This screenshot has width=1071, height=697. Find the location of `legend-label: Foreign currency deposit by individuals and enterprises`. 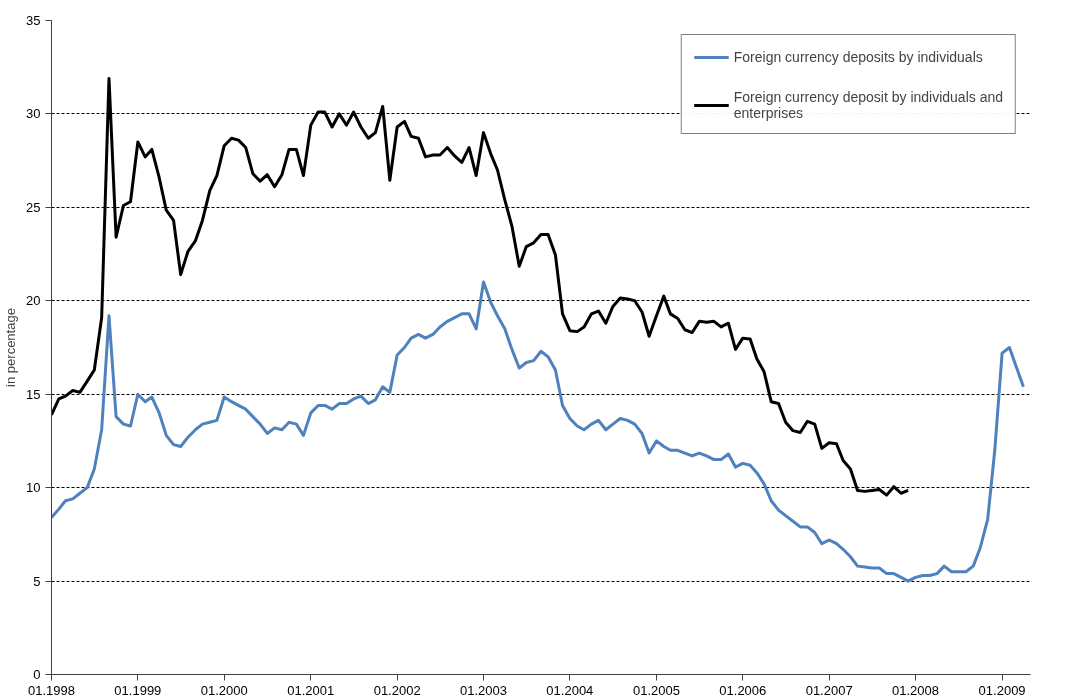

legend-label: Foreign currency deposit by individuals and enterprises is located at coordinates (868, 105).